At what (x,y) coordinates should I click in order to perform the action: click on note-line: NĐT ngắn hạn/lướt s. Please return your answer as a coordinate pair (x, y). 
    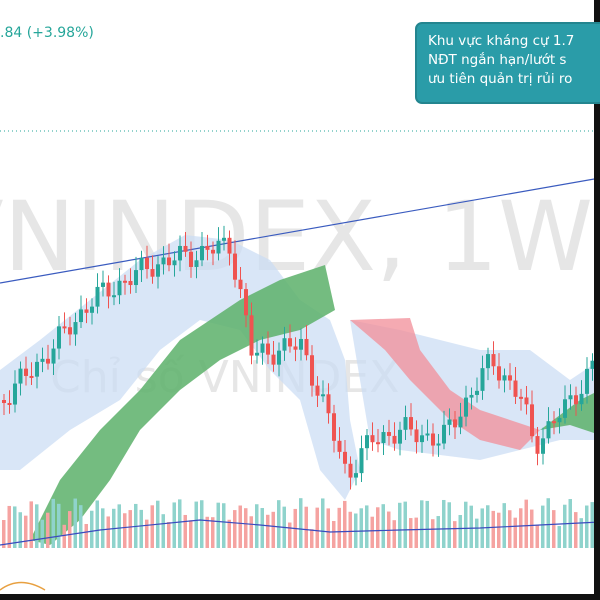
    Looking at the image, I should click on (497, 60).